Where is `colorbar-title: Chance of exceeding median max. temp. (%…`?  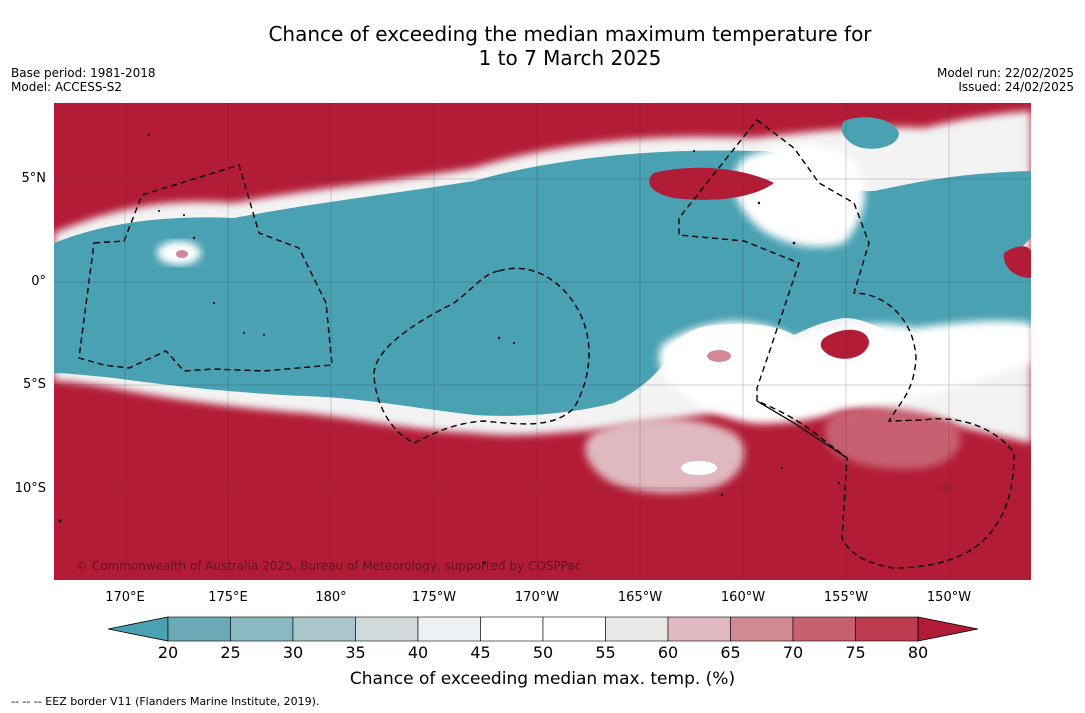
colorbar-title: Chance of exceeding median max. temp. (%… is located at coordinates (542, 679).